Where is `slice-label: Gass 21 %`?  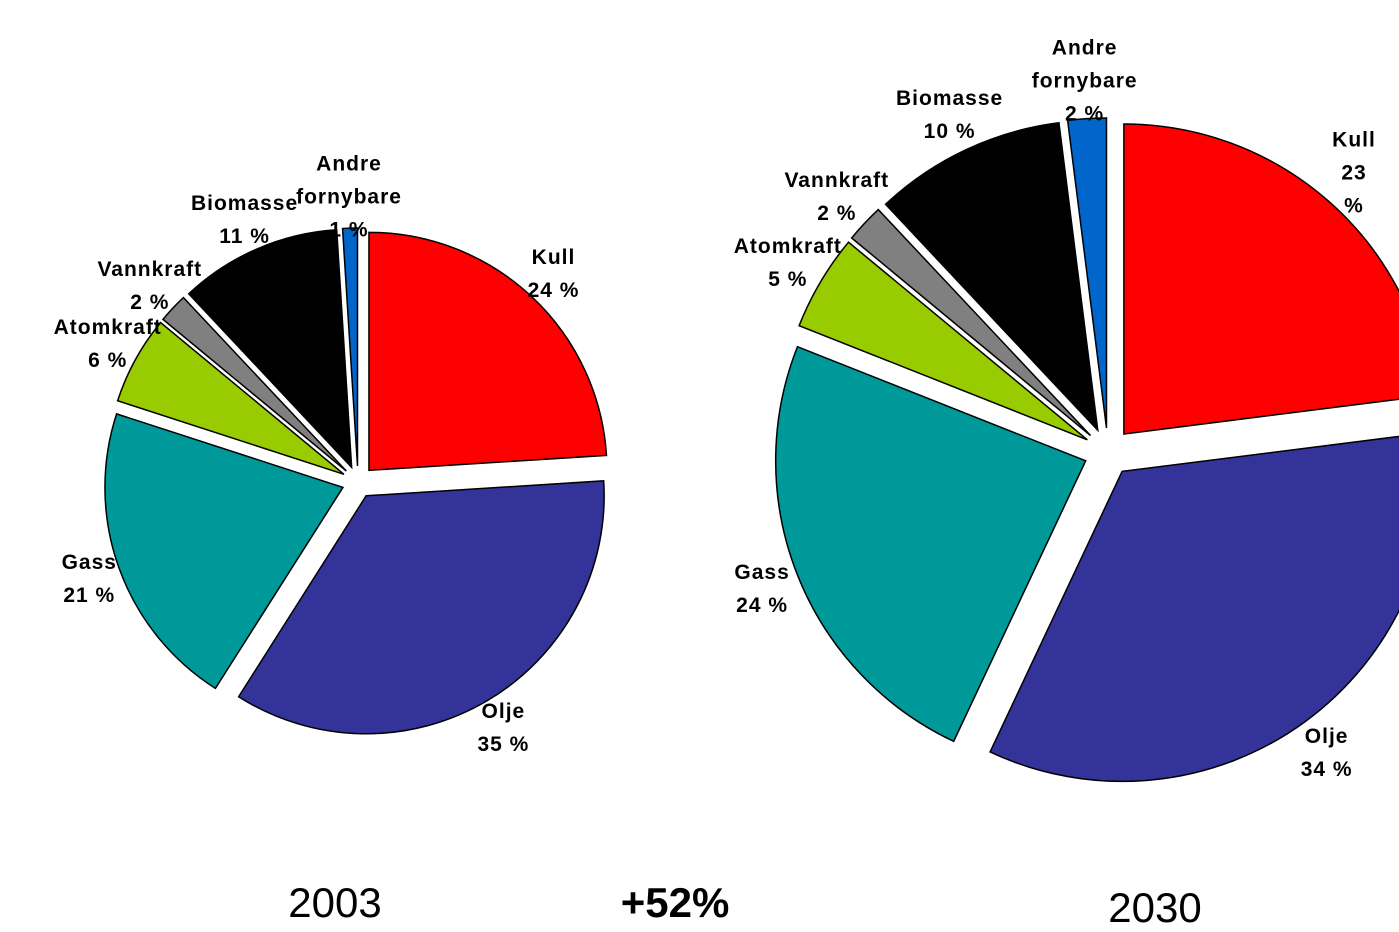 slice-label: Gass 21 % is located at coordinates (89, 579).